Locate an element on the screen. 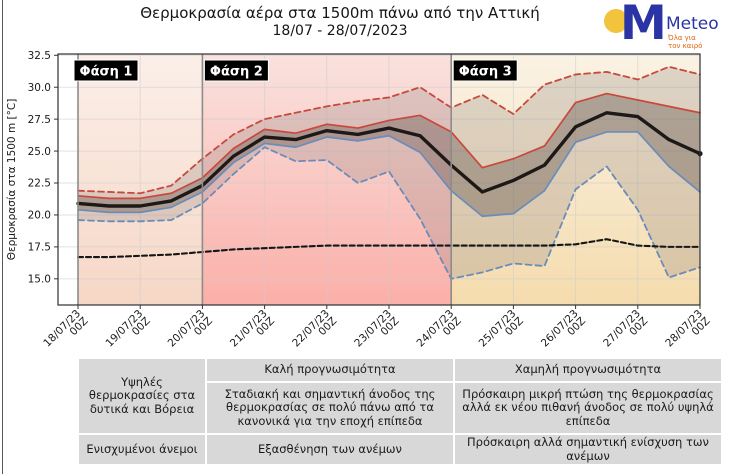  svg-text: Φάση 2 is located at coordinates (236, 72).